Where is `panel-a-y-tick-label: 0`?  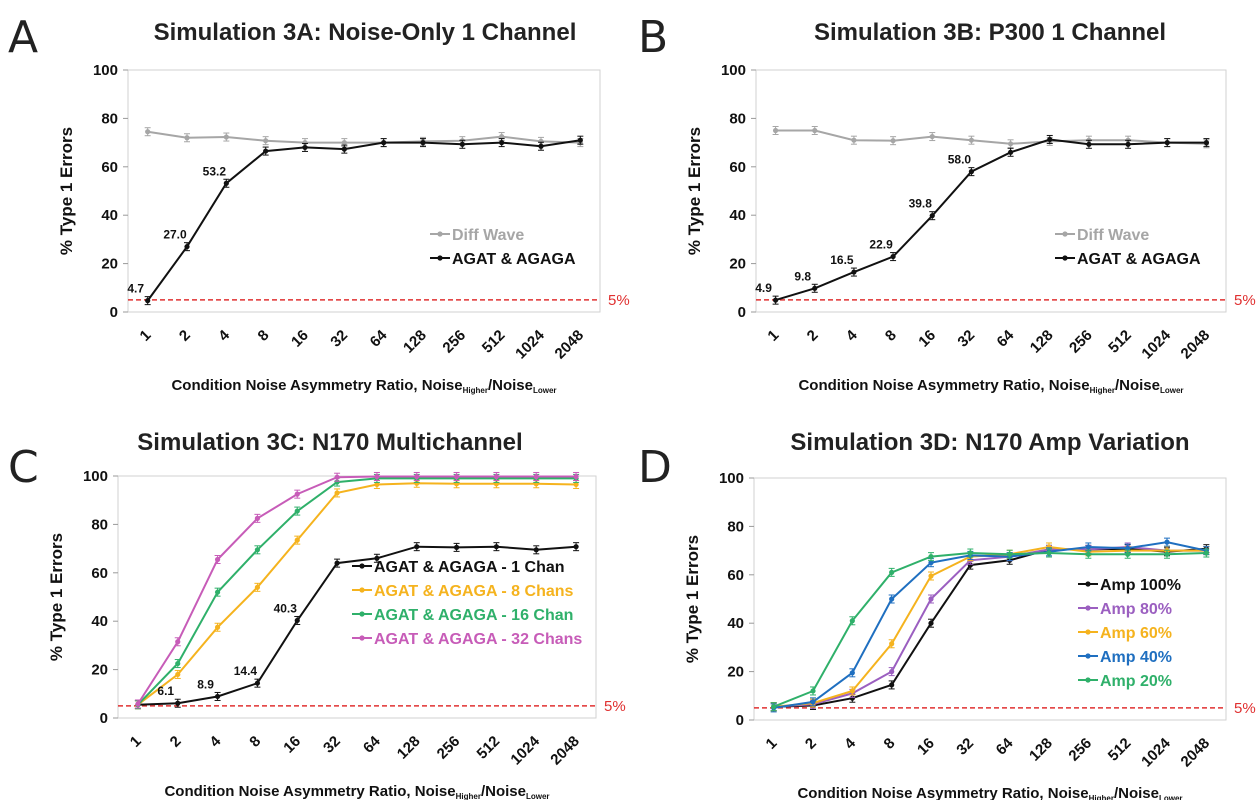 panel-a-y-tick-label: 0 is located at coordinates (114, 312).